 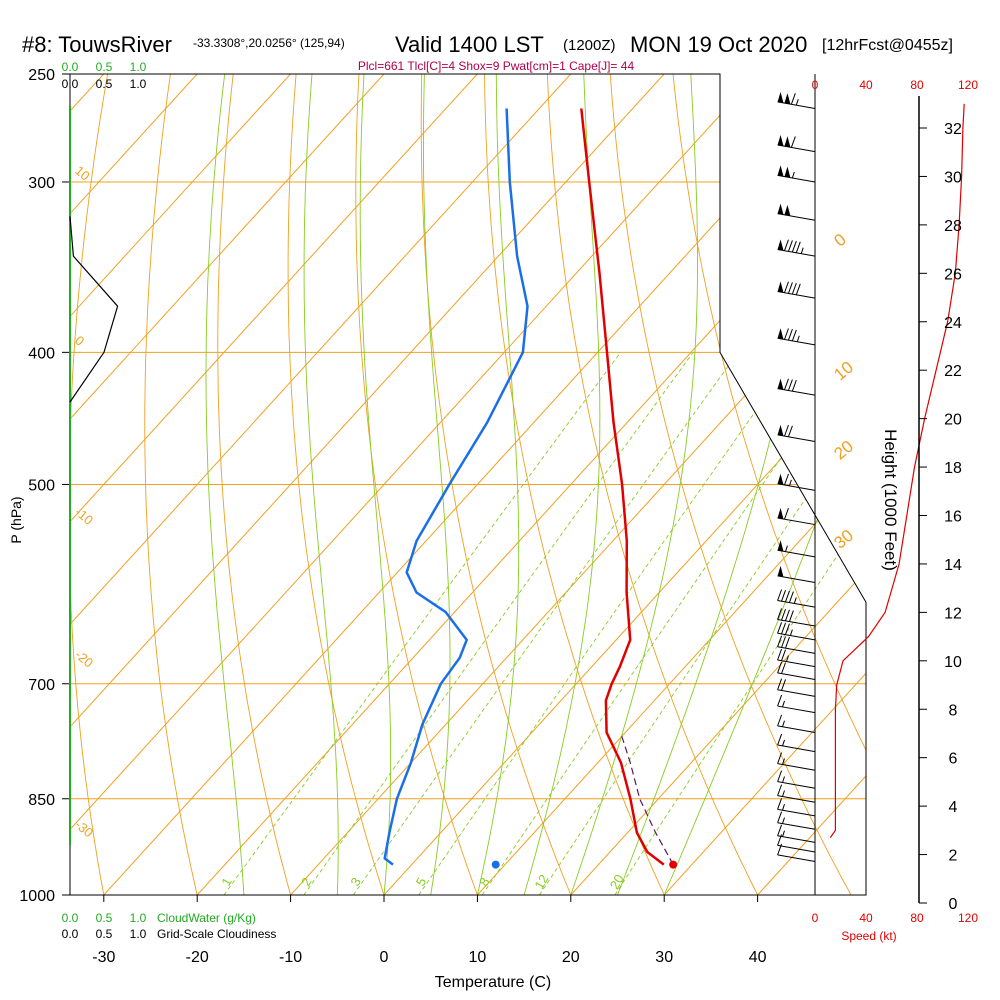 What do you see at coordinates (917, 918) in the screenshot?
I see `wind-speed-tick-bottom: 80` at bounding box center [917, 918].